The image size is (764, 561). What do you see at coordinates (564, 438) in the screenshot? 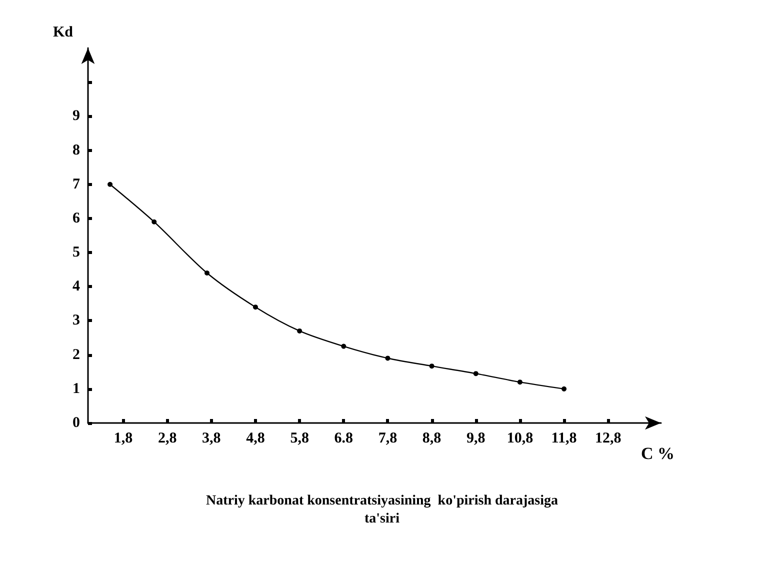
I see `x-tick-label: 11,8` at bounding box center [564, 438].